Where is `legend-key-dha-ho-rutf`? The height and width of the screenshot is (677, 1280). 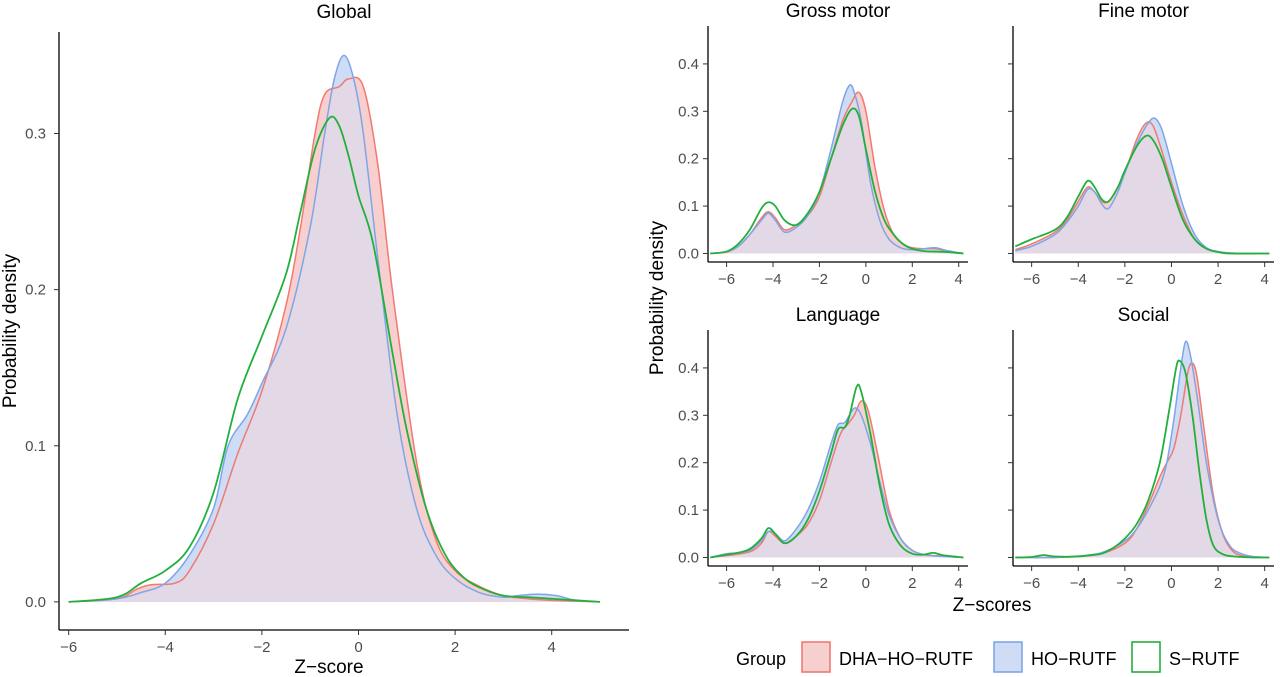
legend-key-dha-ho-rutf is located at coordinates (816, 657).